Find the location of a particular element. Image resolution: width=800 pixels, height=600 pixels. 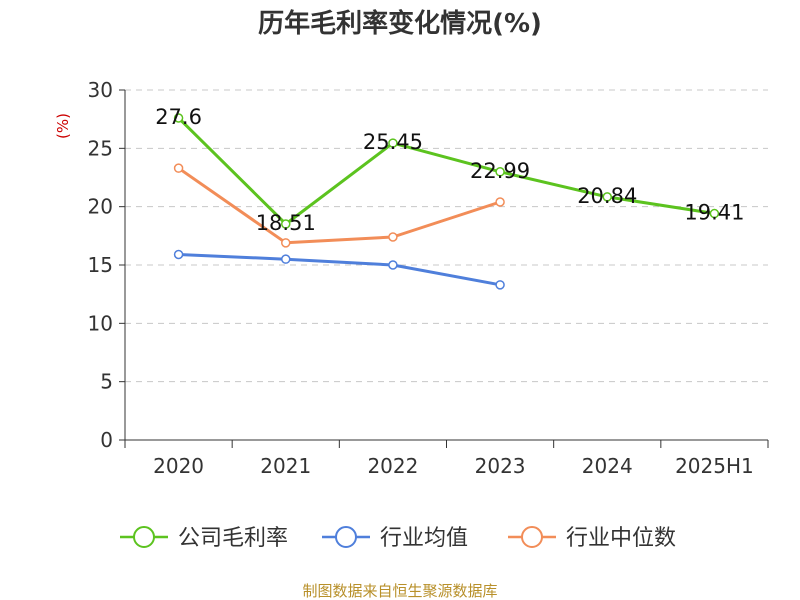

data-label: 18.51 is located at coordinates (286, 223).